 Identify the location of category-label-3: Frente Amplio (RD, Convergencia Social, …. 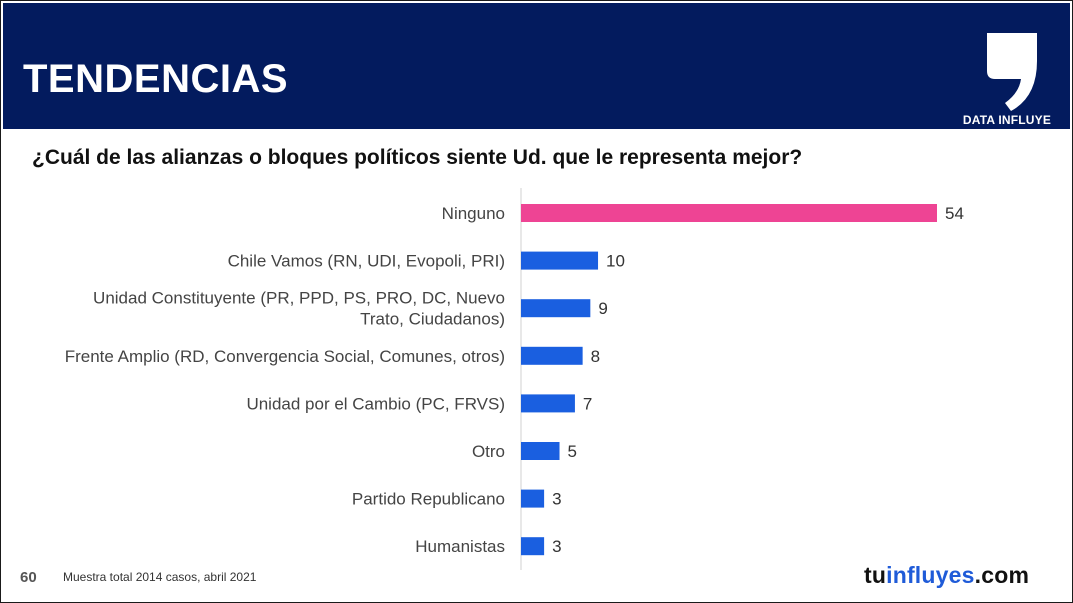
(285, 356).